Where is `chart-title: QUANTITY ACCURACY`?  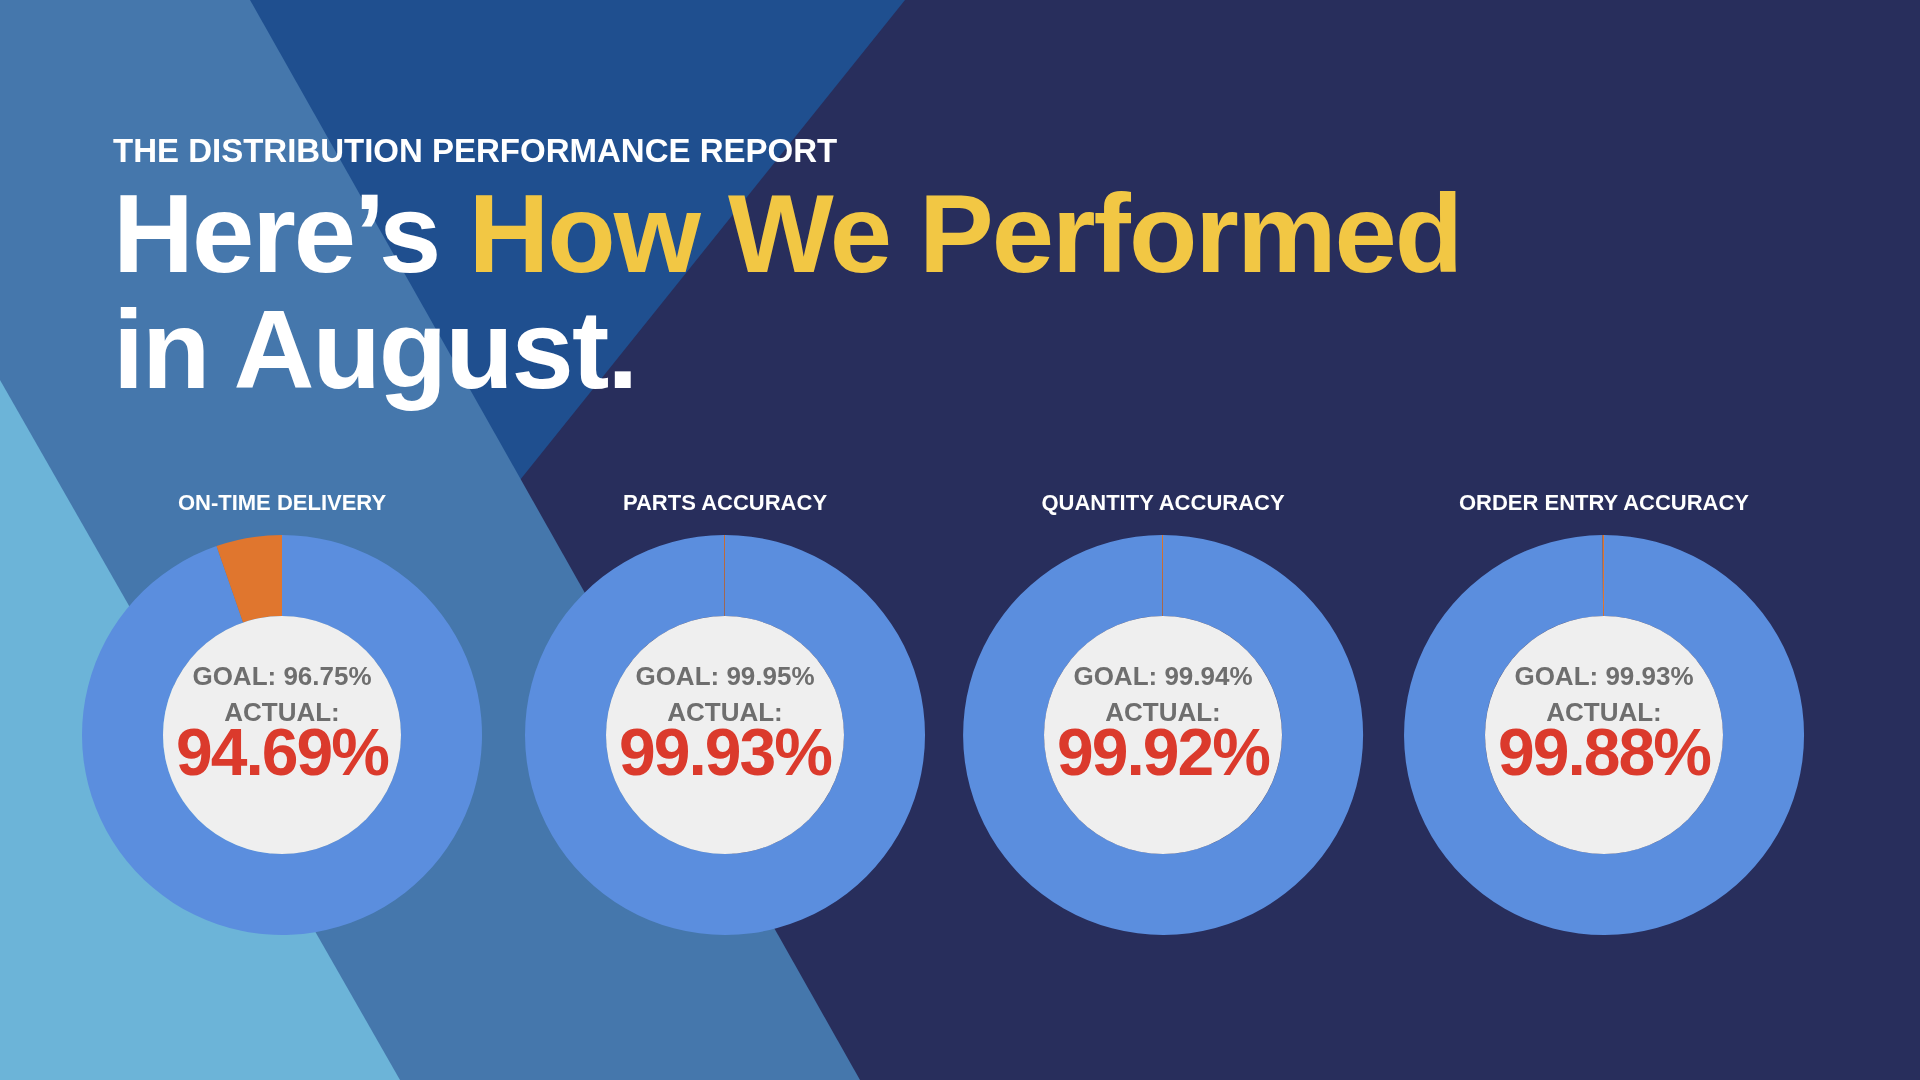
chart-title: QUANTITY ACCURACY is located at coordinates (1163, 502).